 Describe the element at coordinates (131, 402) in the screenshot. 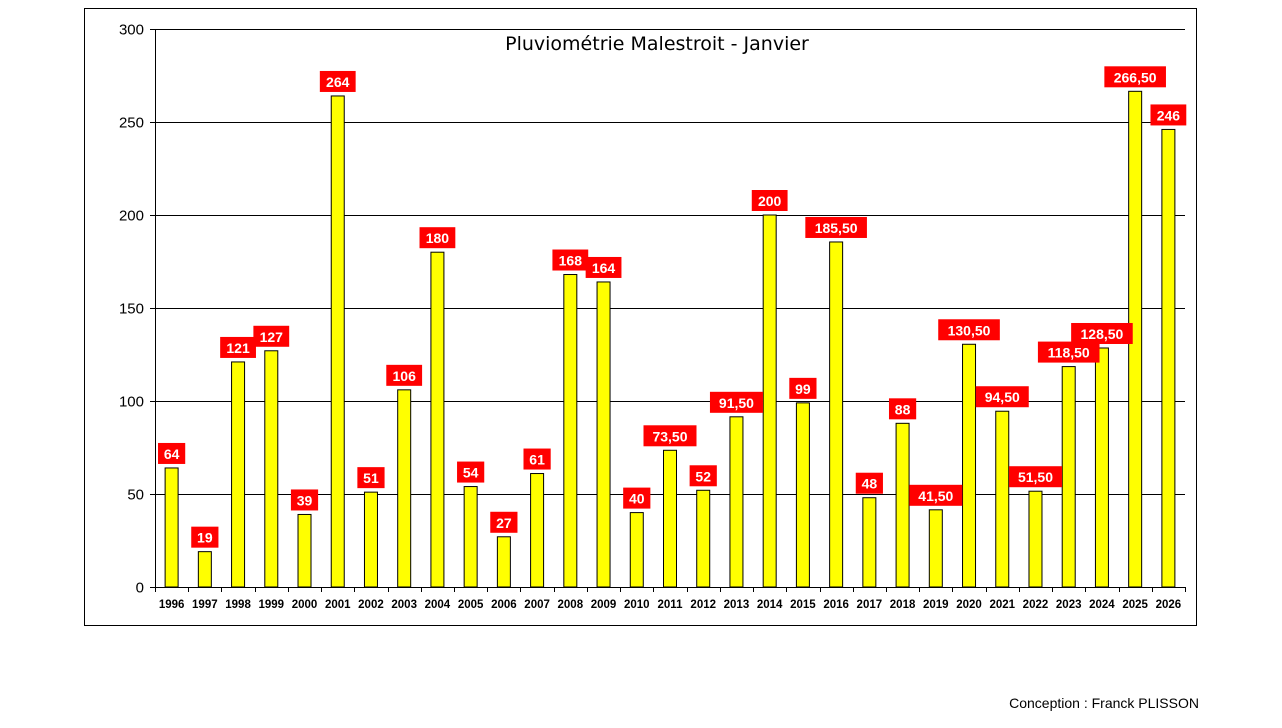

I see `y-tick-label: 100` at that location.